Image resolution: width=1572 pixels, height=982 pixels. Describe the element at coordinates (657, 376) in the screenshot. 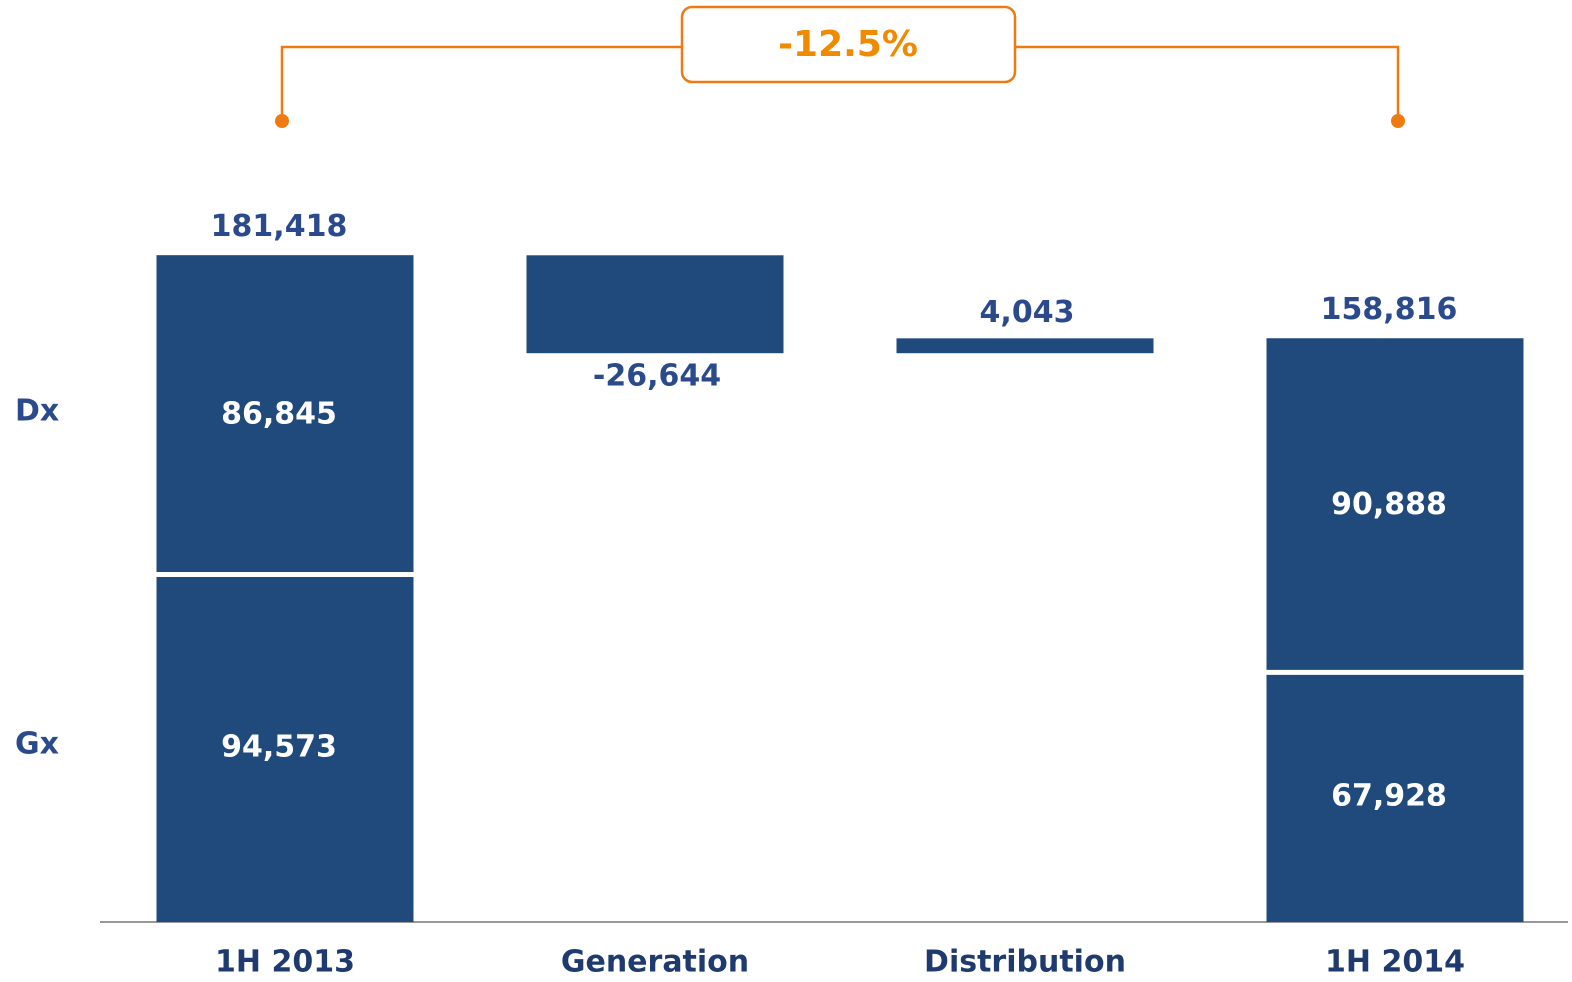

I see `change-label: -26,644` at that location.